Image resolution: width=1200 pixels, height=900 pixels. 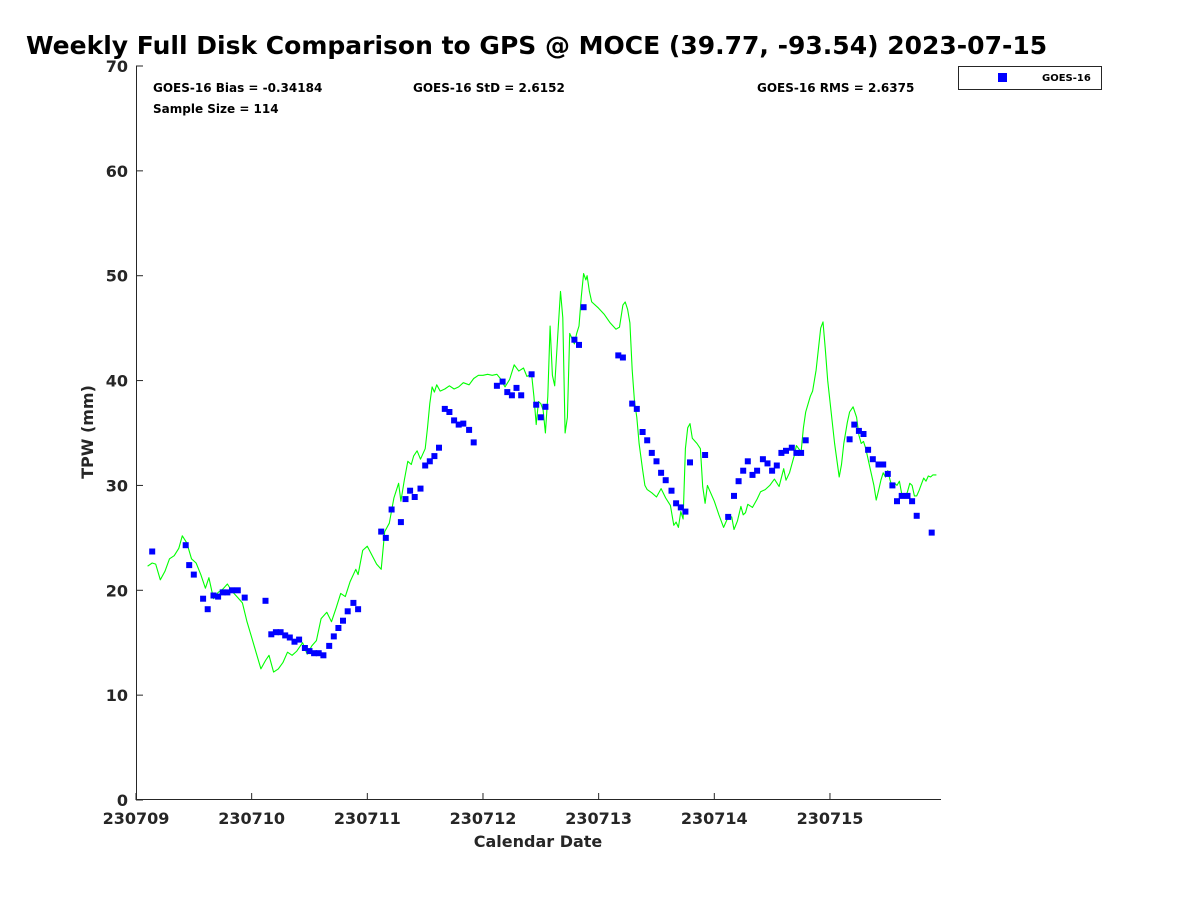 What do you see at coordinates (117, 485) in the screenshot?
I see `y-tick-label: 30` at bounding box center [117, 485].